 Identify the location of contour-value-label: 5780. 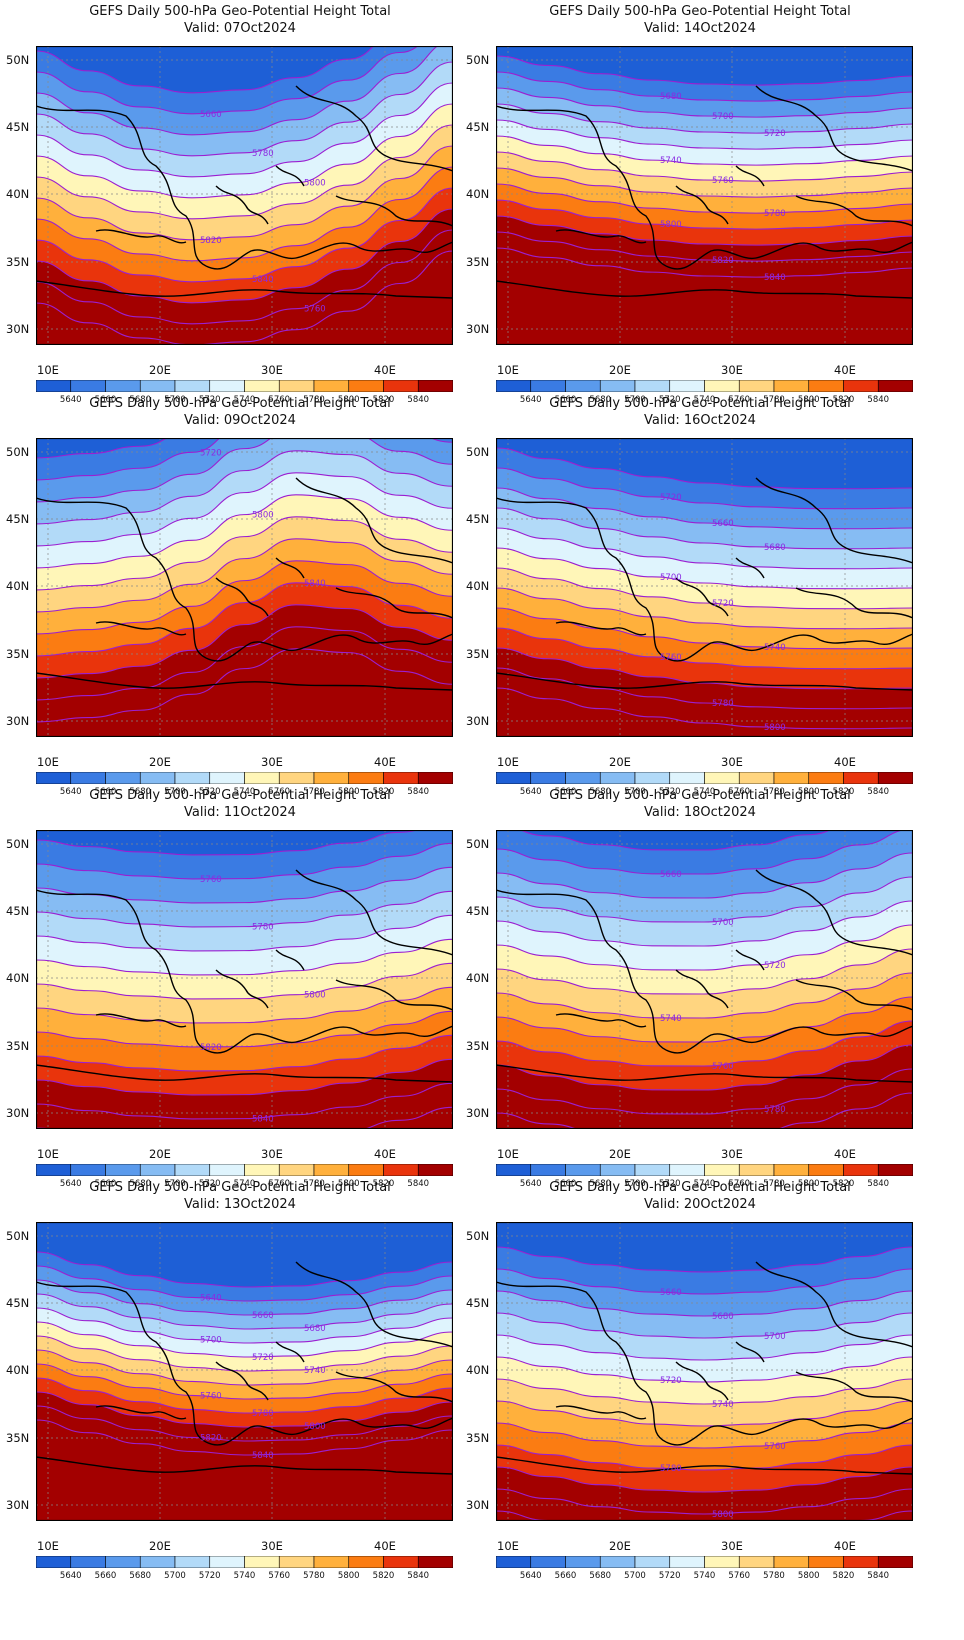
(775, 1110).